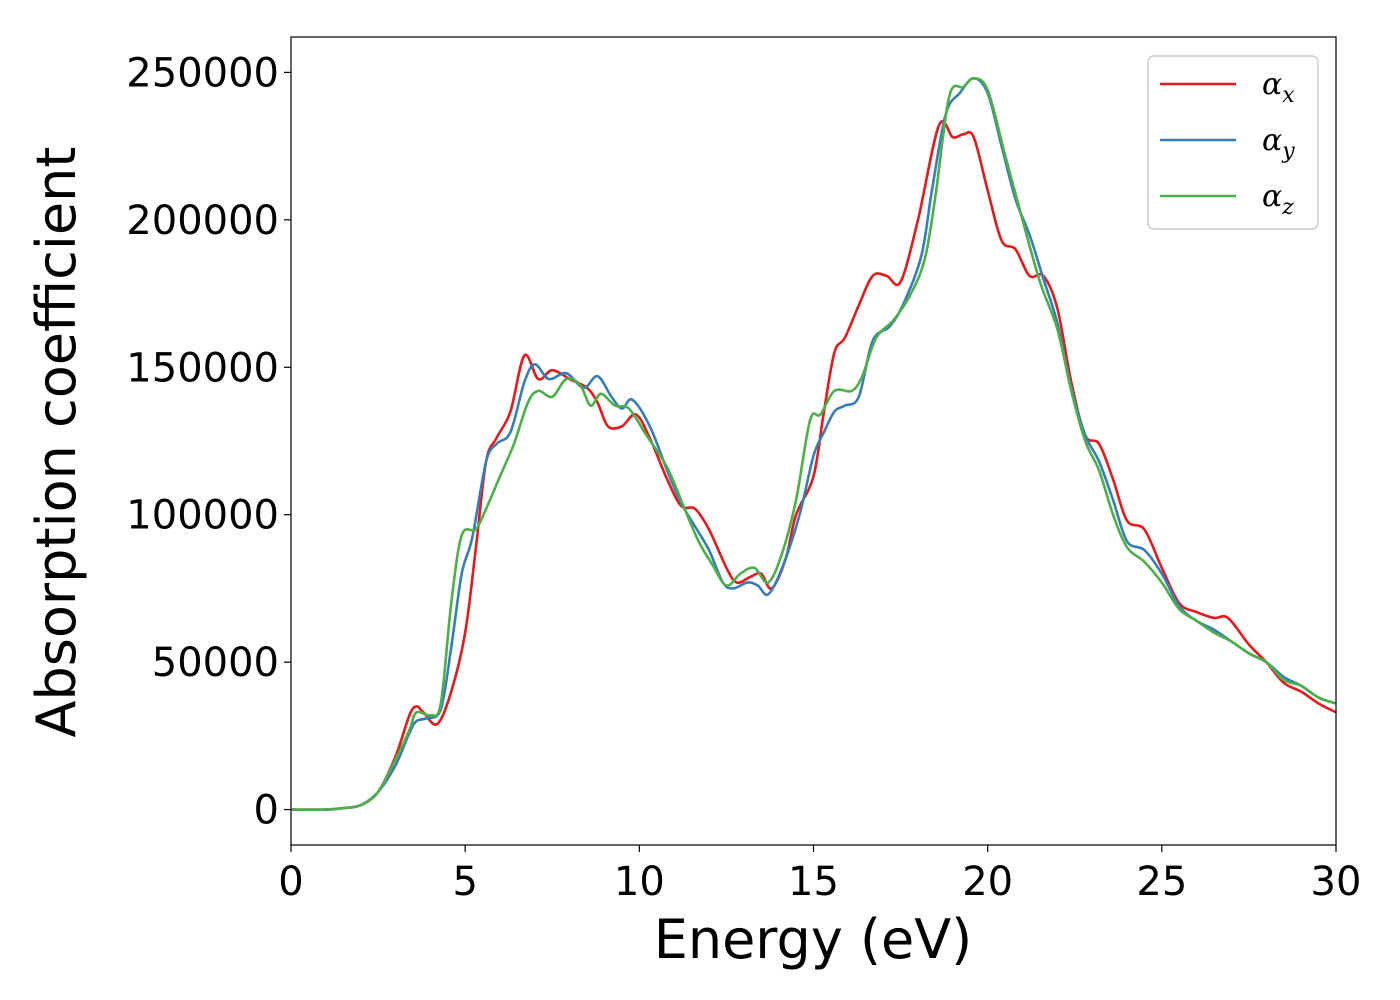 The width and height of the screenshot is (1400, 1000). Describe the element at coordinates (202, 516) in the screenshot. I see `y-tick-label: 100000` at that location.